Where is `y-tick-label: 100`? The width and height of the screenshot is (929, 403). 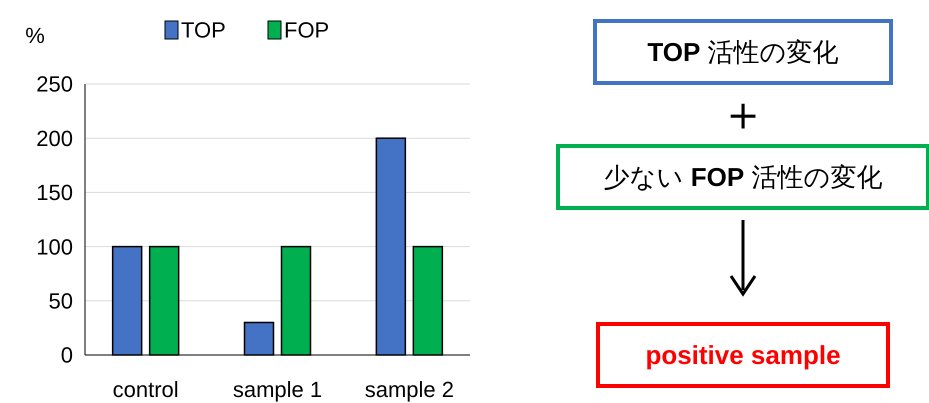 y-tick-label: 100 is located at coordinates (54, 247).